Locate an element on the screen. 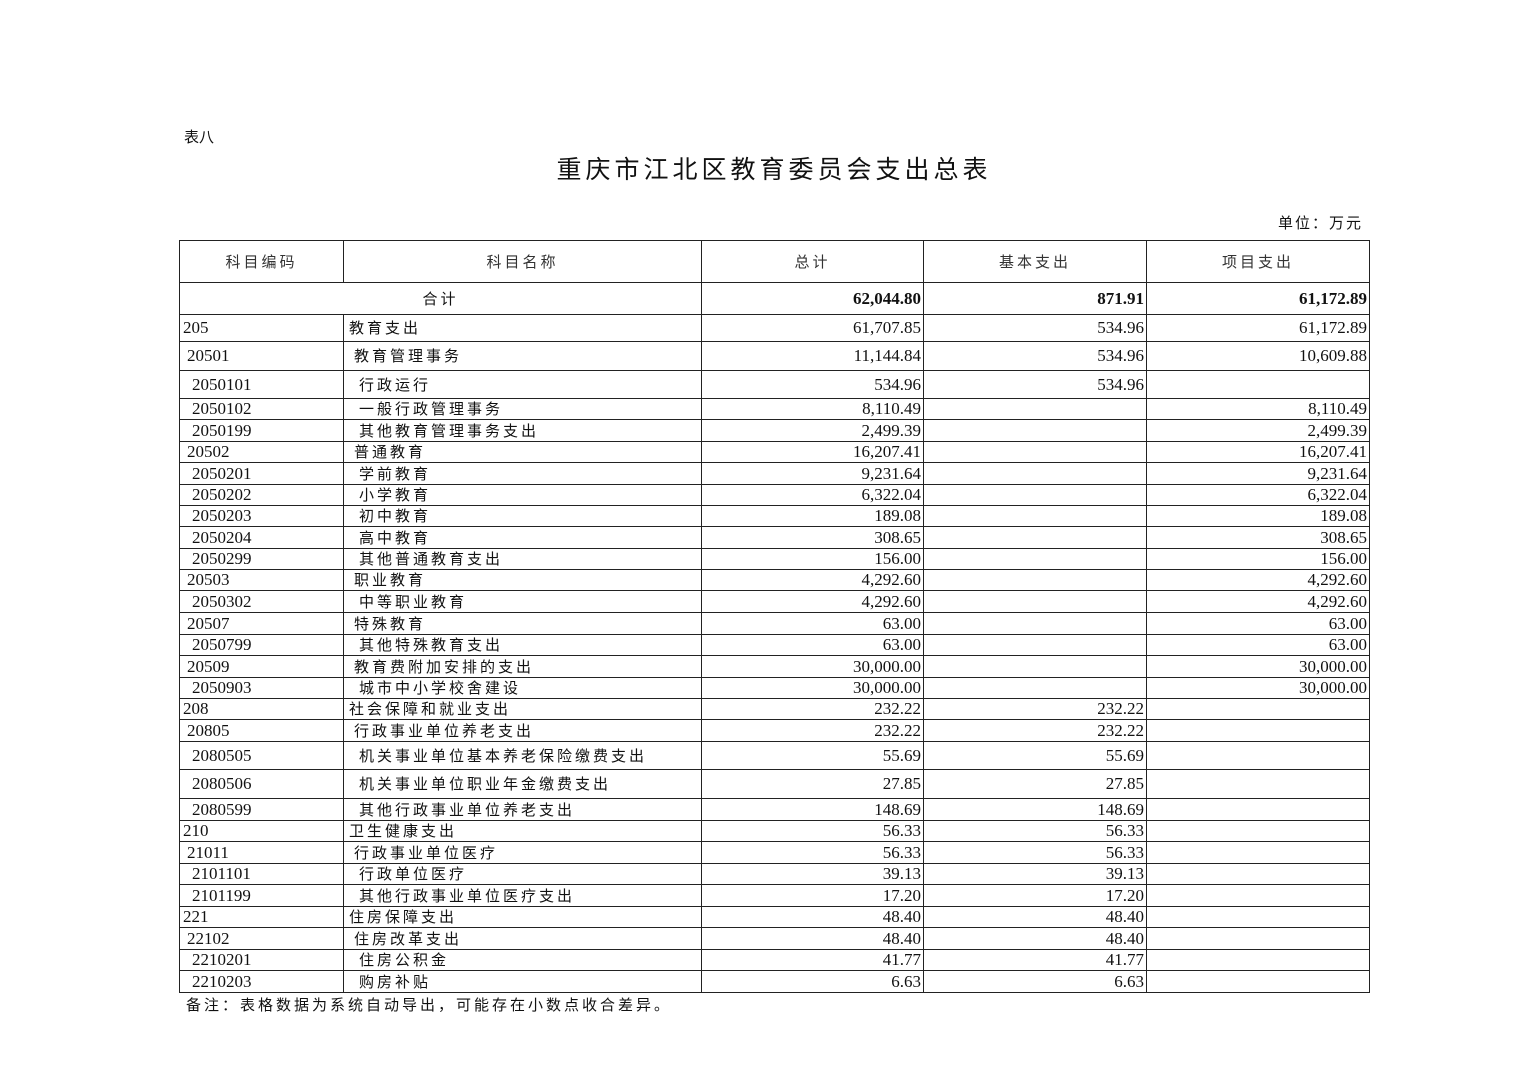  page-title: 重庆市江北区教育委员会支出总表 is located at coordinates (774, 169).